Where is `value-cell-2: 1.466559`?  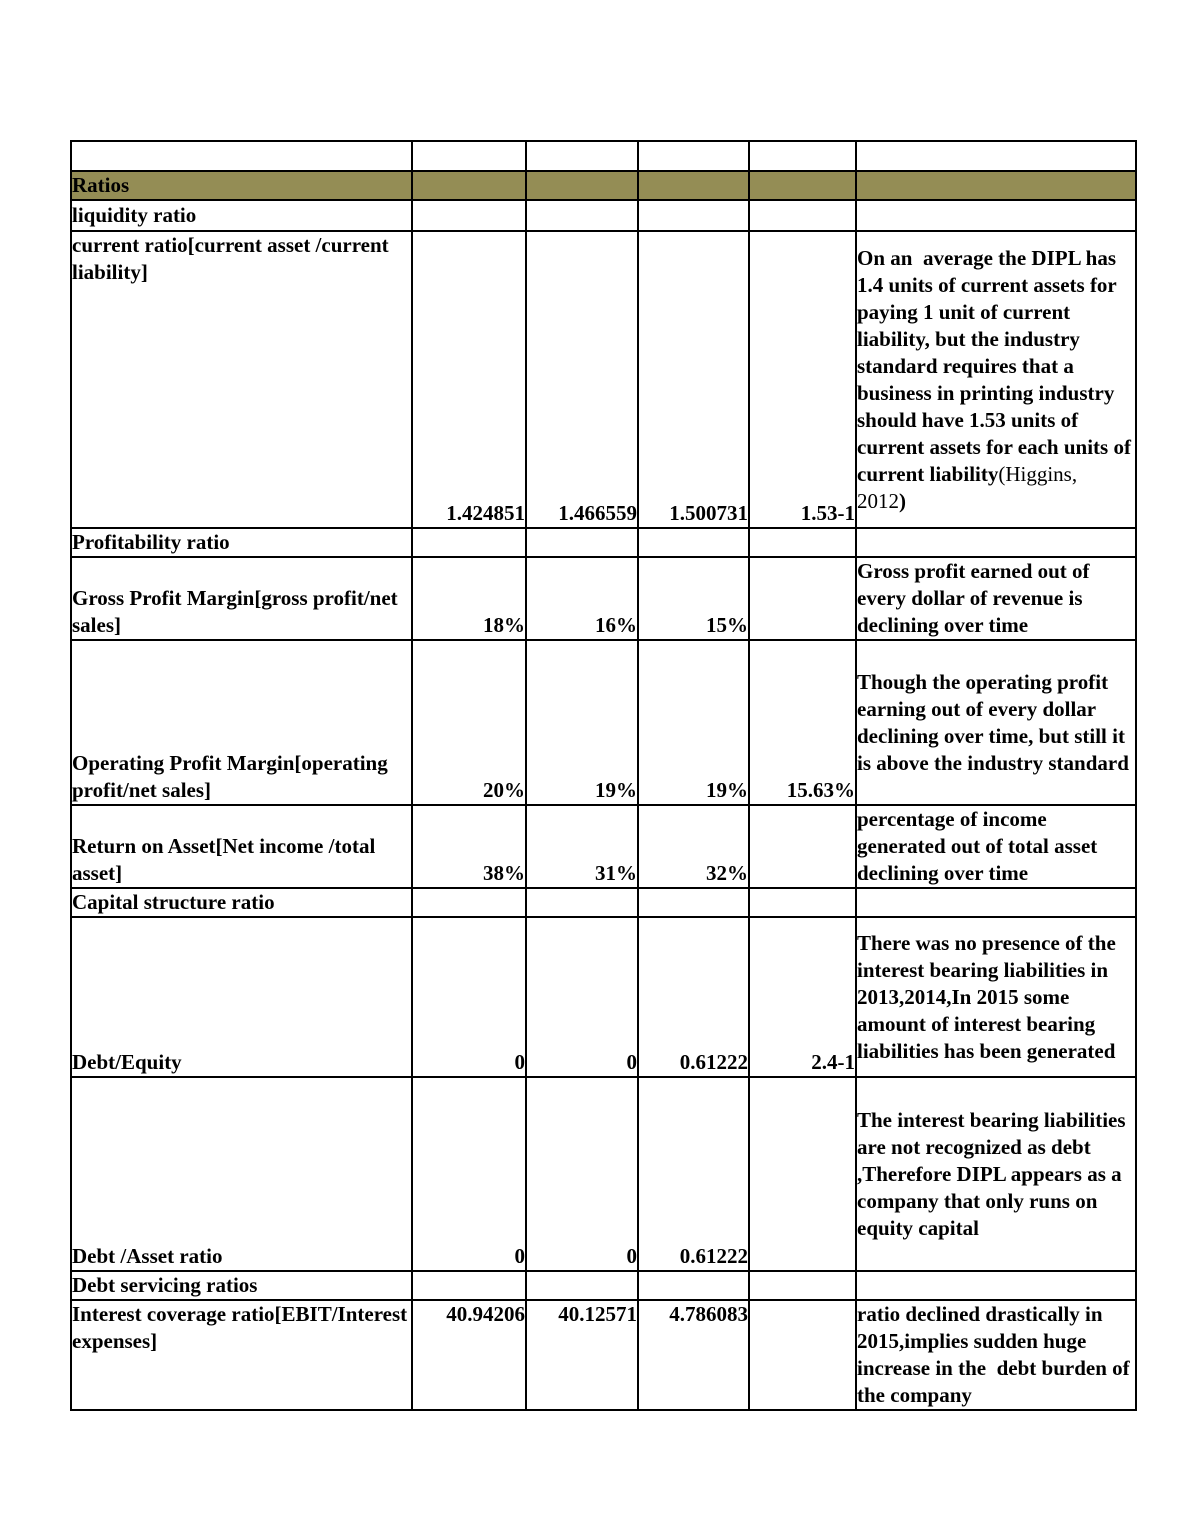
value-cell-2: 1.466559 is located at coordinates (582, 379).